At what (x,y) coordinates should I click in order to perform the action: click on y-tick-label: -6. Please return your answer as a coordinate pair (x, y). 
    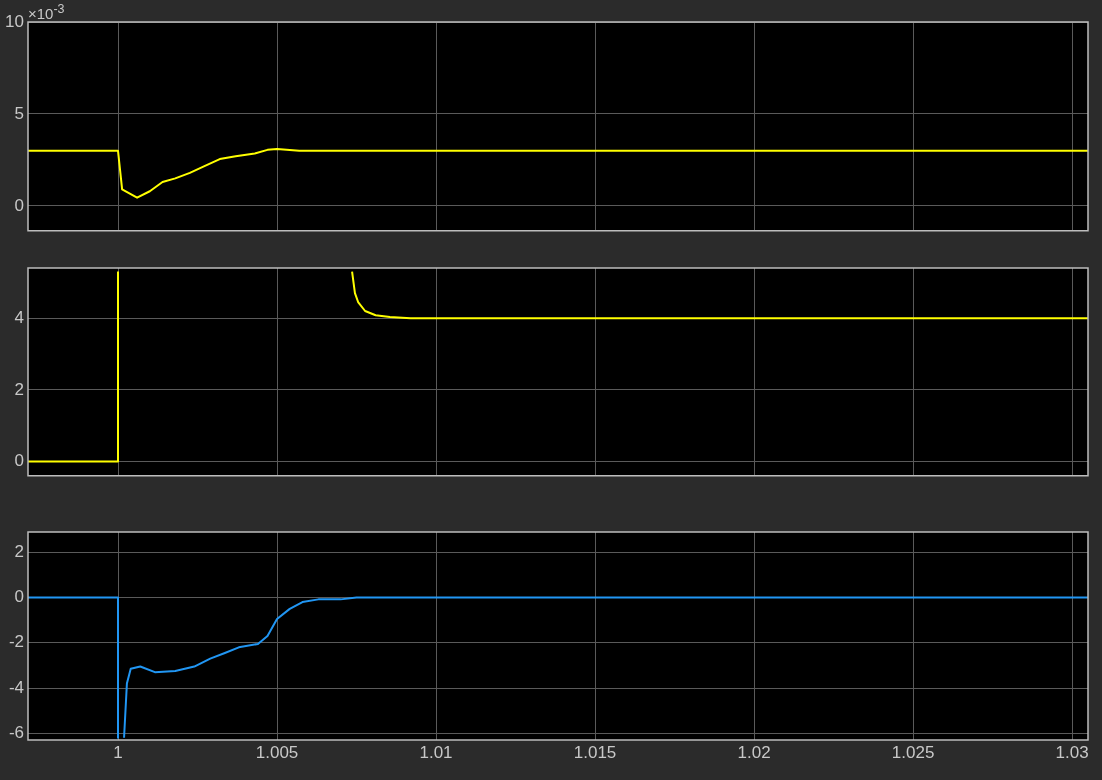
    Looking at the image, I should click on (16, 732).